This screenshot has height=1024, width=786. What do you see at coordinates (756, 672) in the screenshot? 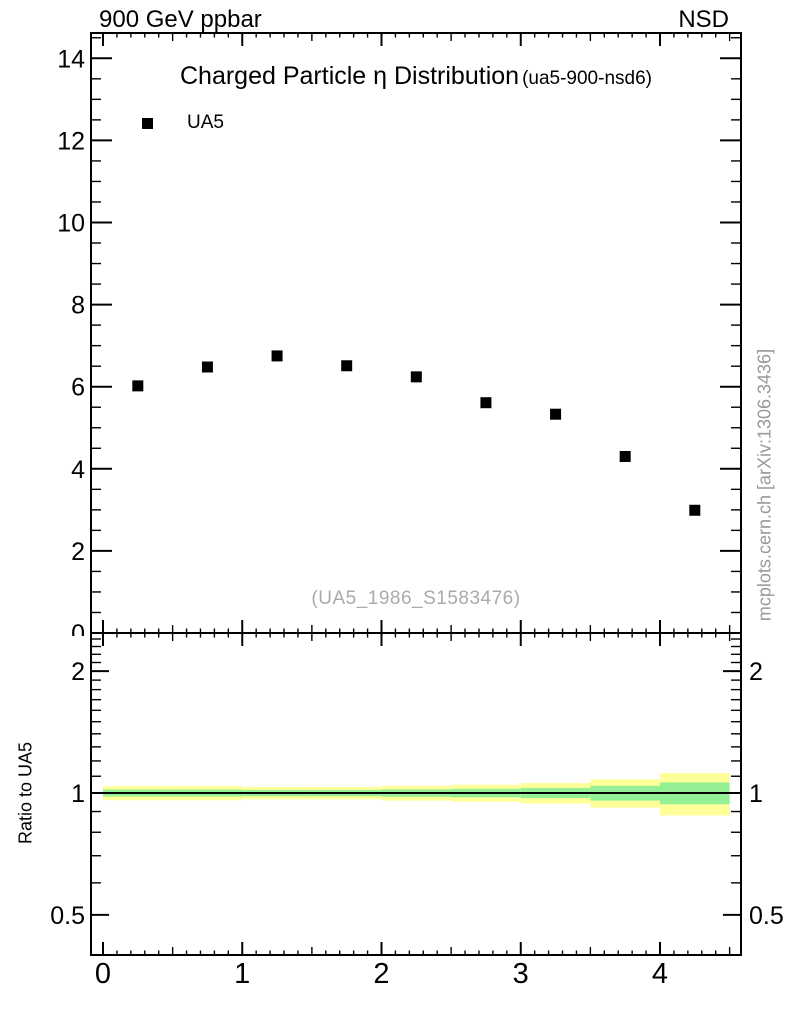
I see `ratio-tick-label-right: 2` at bounding box center [756, 672].